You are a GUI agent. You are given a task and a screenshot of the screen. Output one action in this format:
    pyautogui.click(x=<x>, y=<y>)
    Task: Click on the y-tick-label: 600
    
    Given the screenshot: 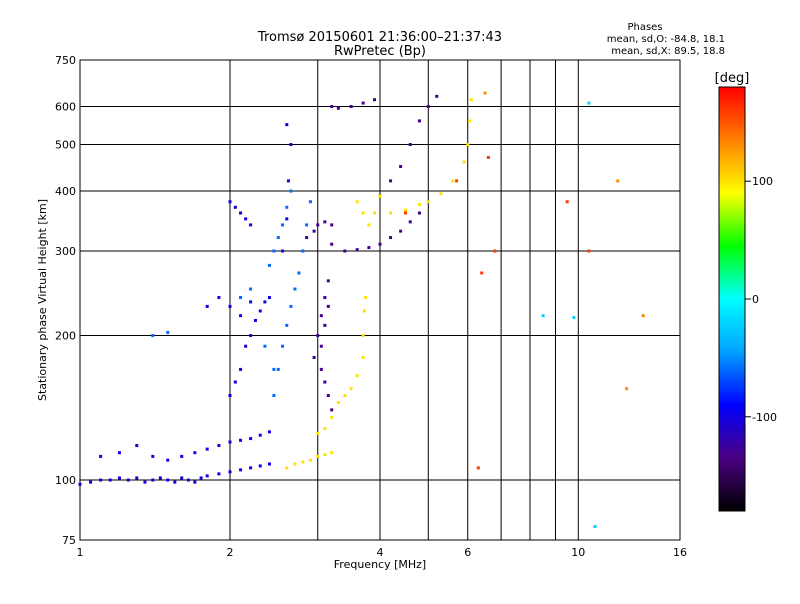 What is the action you would take?
    pyautogui.click(x=65, y=107)
    